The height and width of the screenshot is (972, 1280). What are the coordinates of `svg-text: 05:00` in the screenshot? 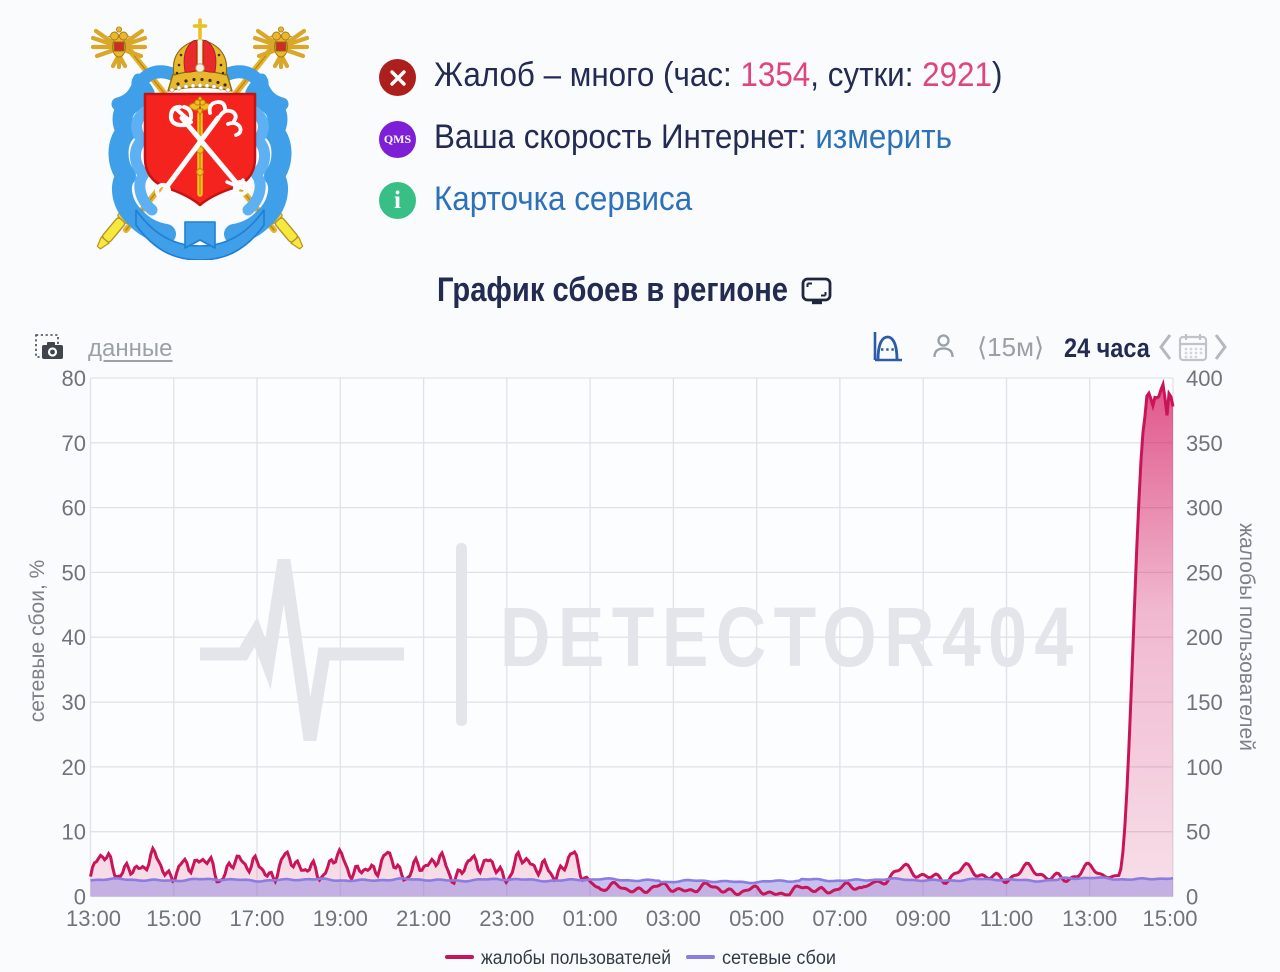 It's located at (756, 918).